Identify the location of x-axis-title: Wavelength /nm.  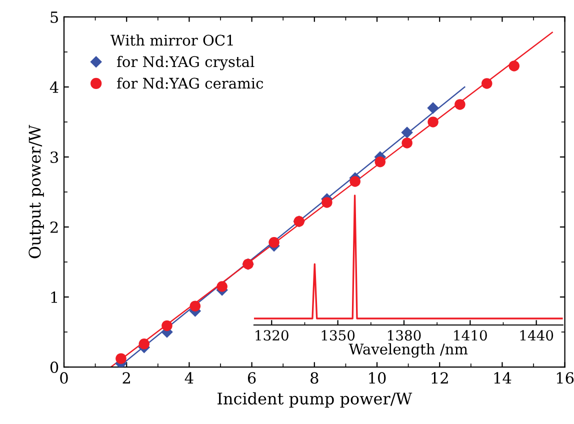
(408, 350).